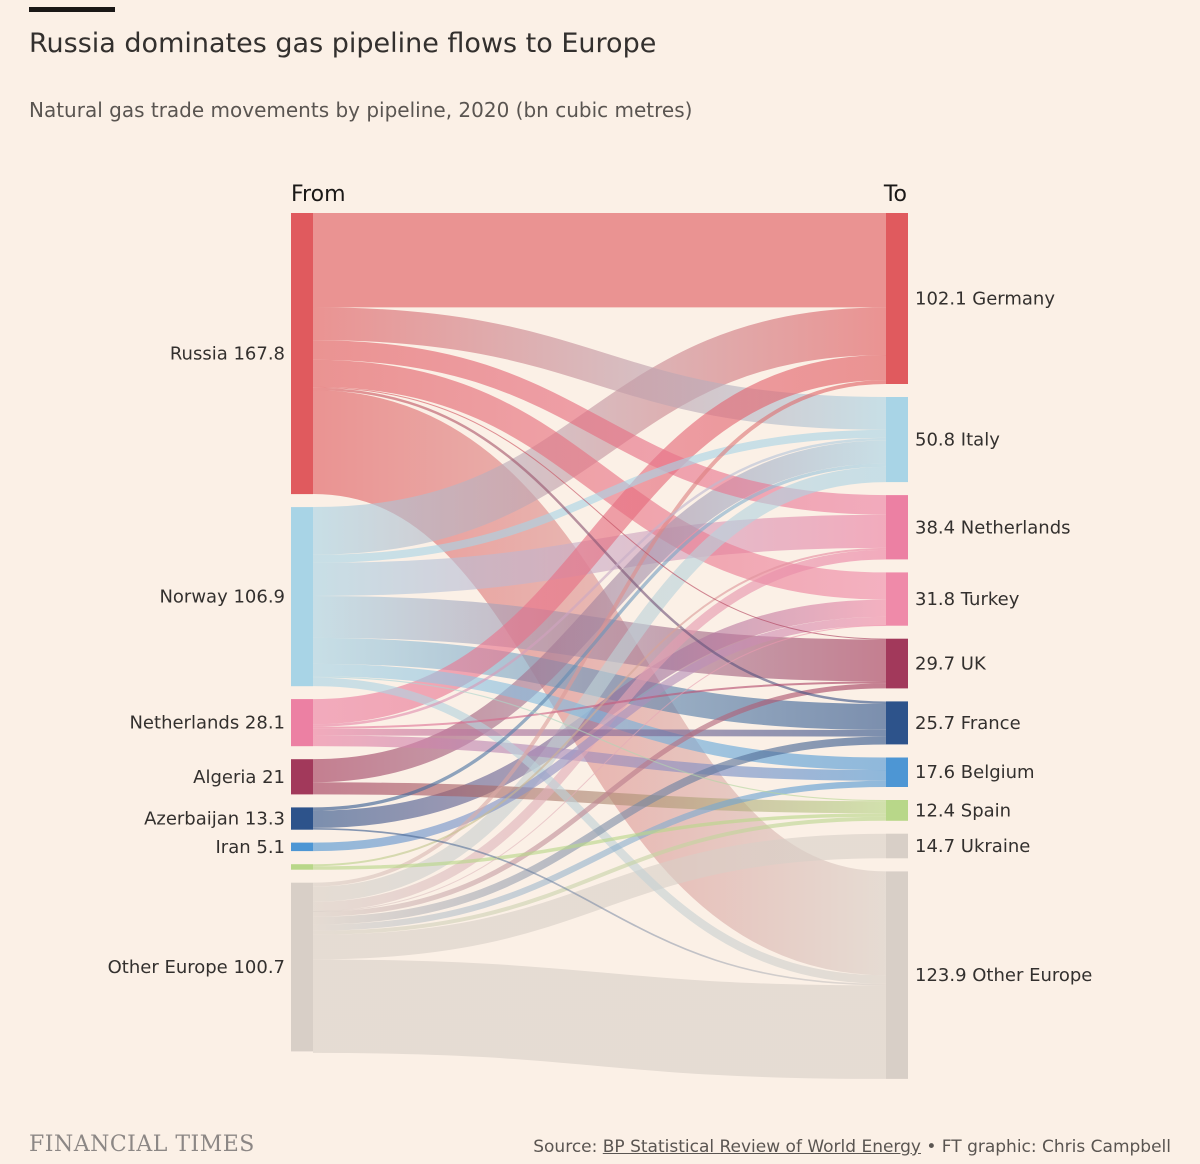 The width and height of the screenshot is (1200, 1164). I want to click on flow-algeria-to-italy, so click(599, 611).